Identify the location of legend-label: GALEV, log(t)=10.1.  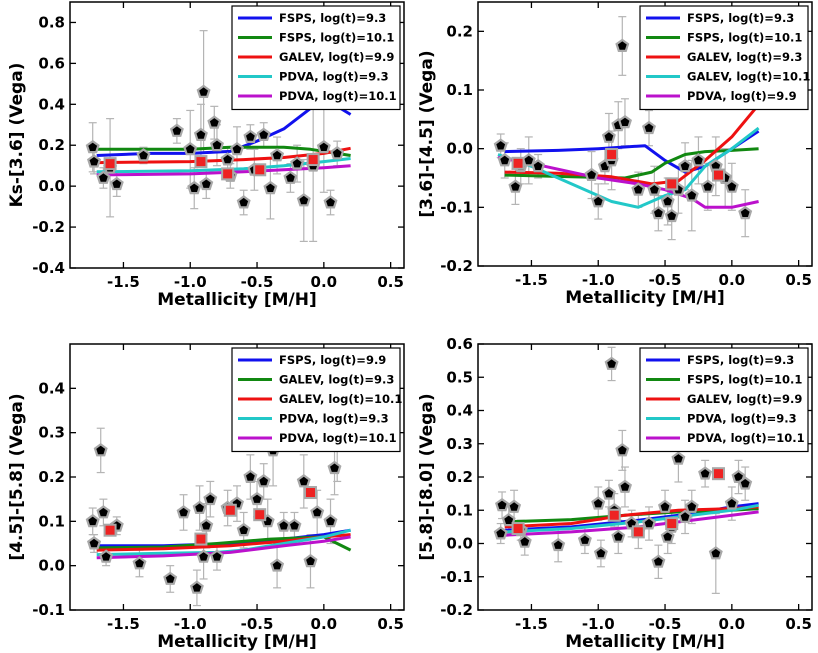
(340, 399).